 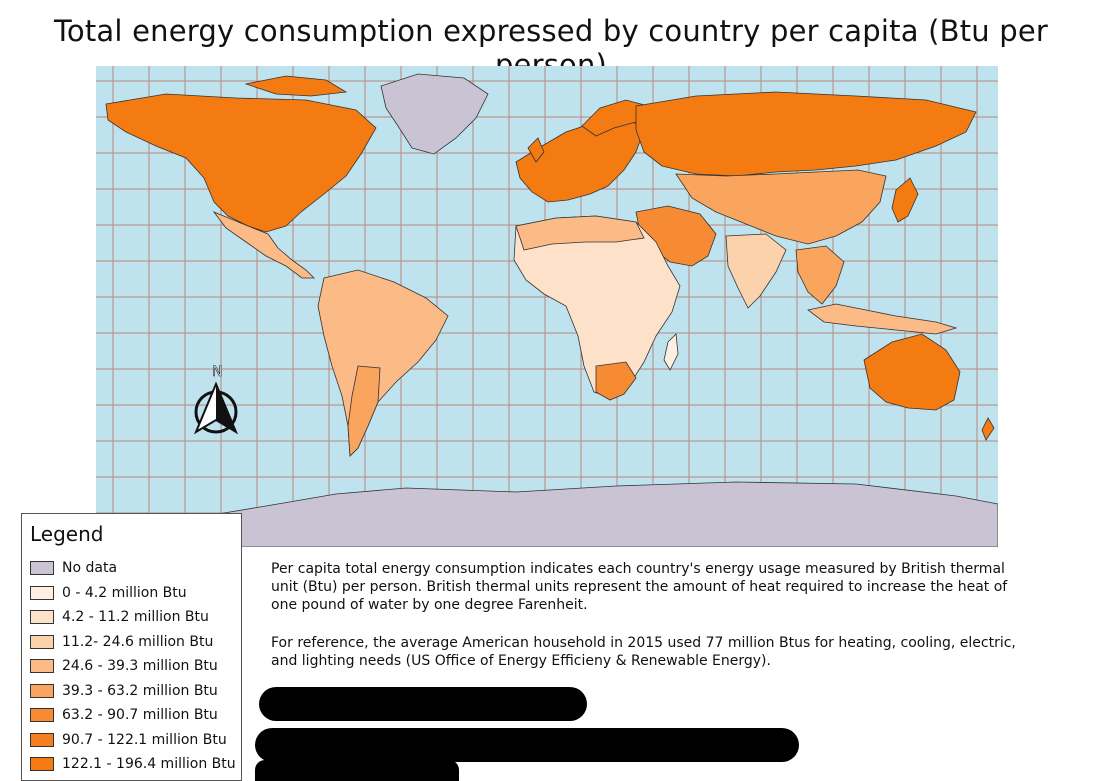 I want to click on legend-label: 24.6 - 39.3 million Btu, so click(x=140, y=666).